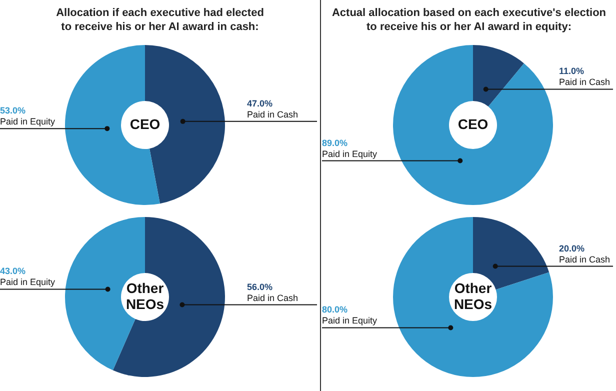 This screenshot has width=616, height=391. What do you see at coordinates (571, 71) in the screenshot?
I see `data-label: 11.0%` at bounding box center [571, 71].